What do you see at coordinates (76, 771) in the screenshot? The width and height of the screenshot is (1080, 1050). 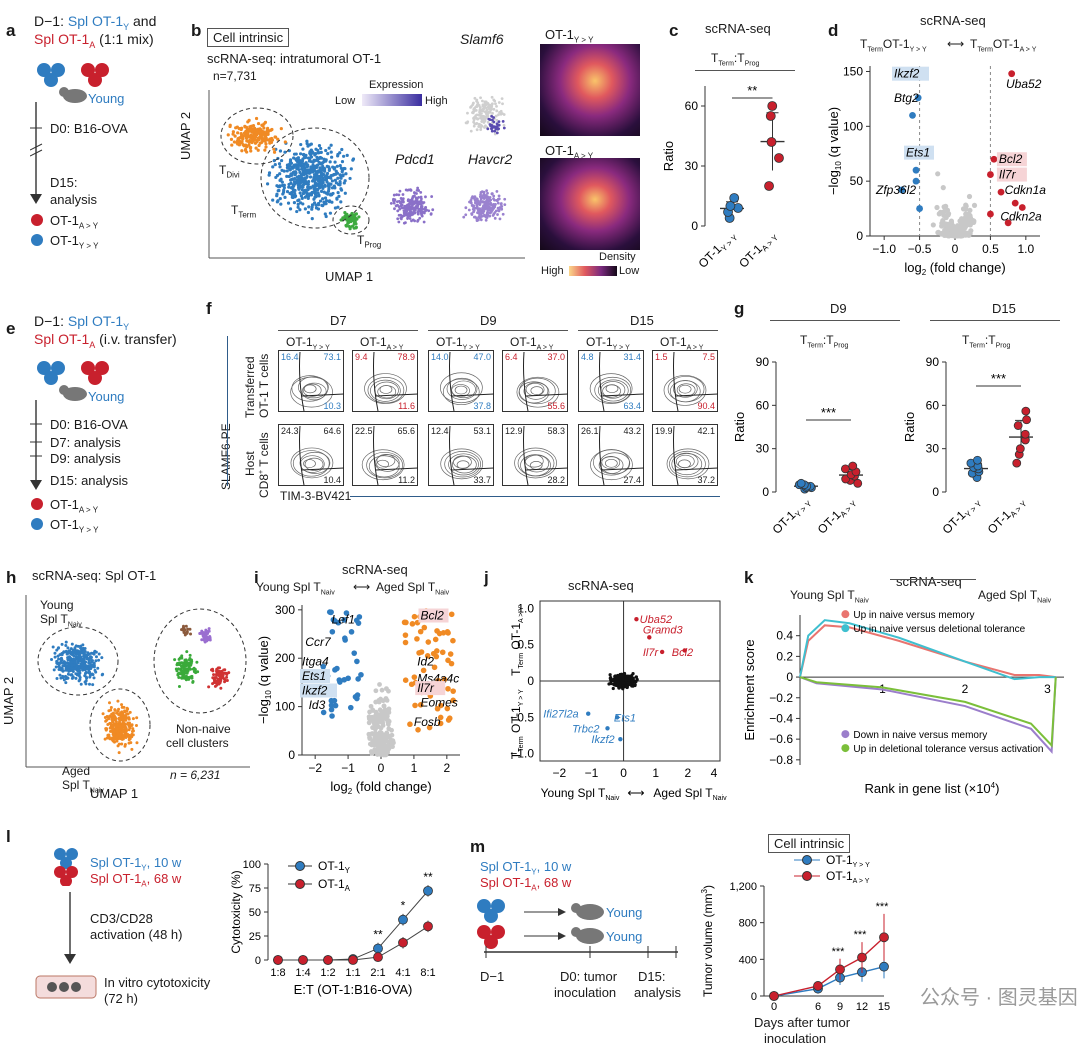 I see `aged-cluster-label: Aged` at bounding box center [76, 771].